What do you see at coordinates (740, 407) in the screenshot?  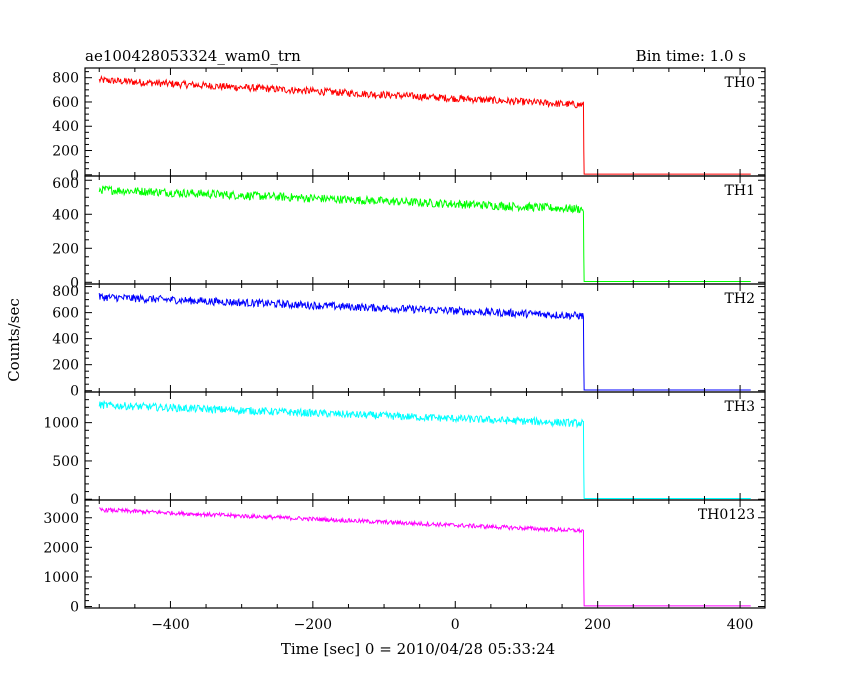 I see `series-th3-label: TH3` at bounding box center [740, 407].